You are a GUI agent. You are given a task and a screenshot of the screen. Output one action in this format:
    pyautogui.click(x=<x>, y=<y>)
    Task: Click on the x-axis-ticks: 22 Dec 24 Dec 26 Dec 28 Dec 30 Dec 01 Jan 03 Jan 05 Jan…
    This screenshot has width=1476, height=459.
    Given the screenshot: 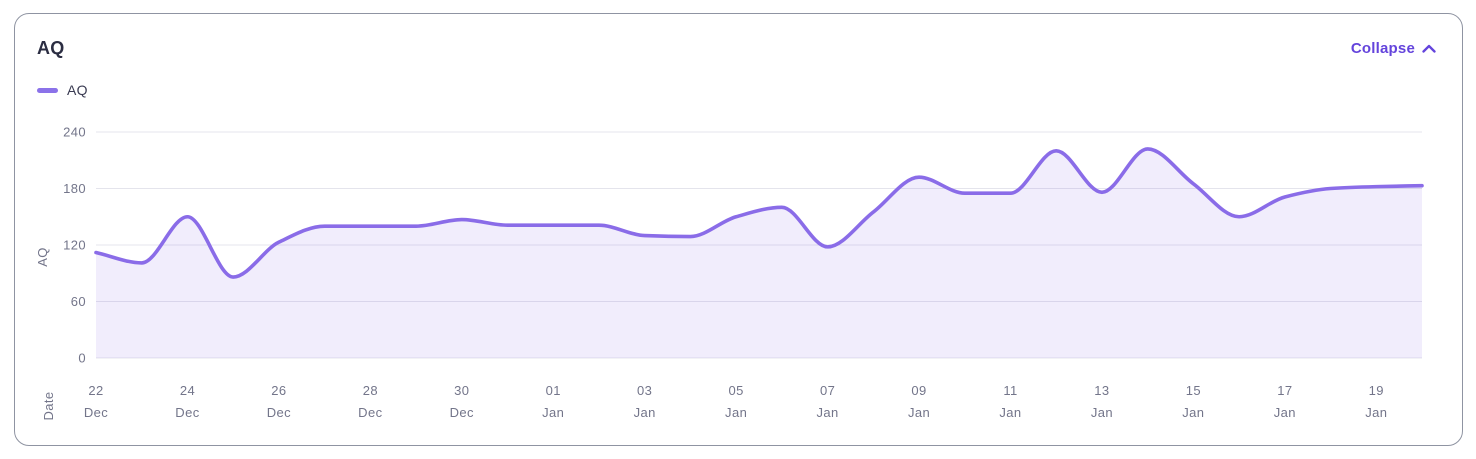 What is the action you would take?
    pyautogui.click(x=735, y=401)
    